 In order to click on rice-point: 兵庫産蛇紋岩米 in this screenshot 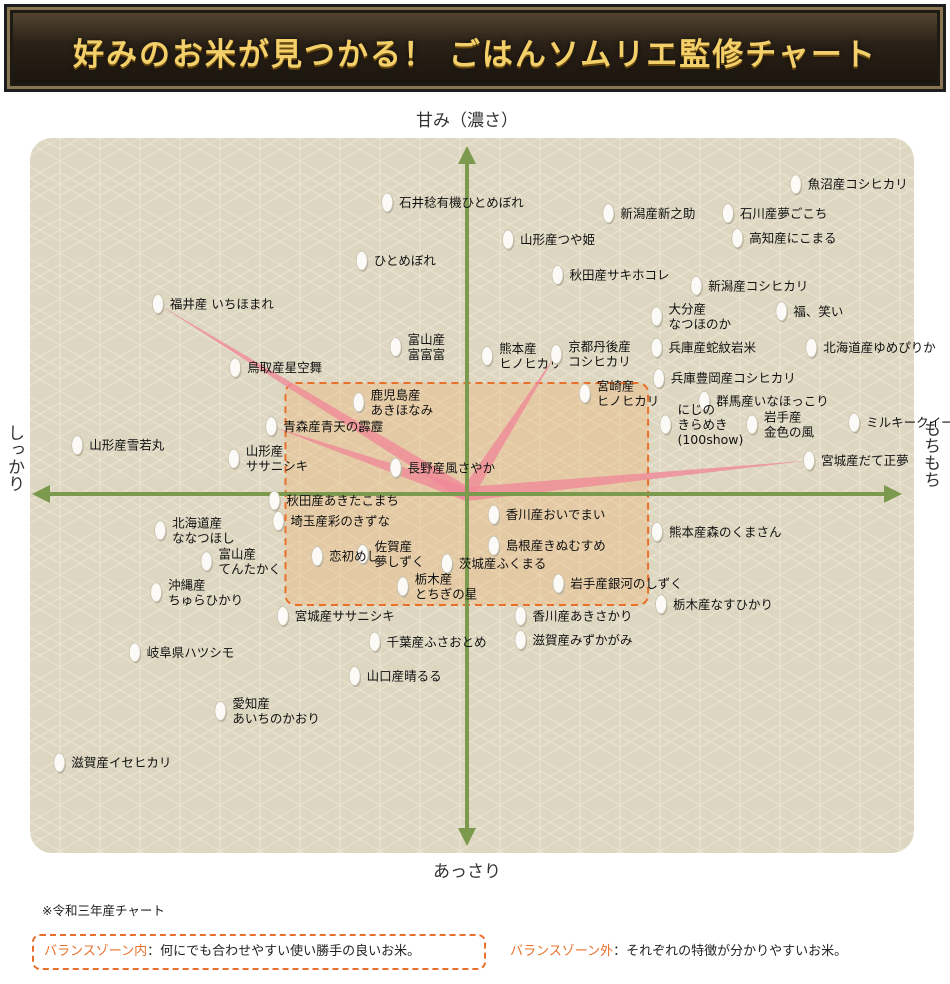, I will do `click(703, 348)`.